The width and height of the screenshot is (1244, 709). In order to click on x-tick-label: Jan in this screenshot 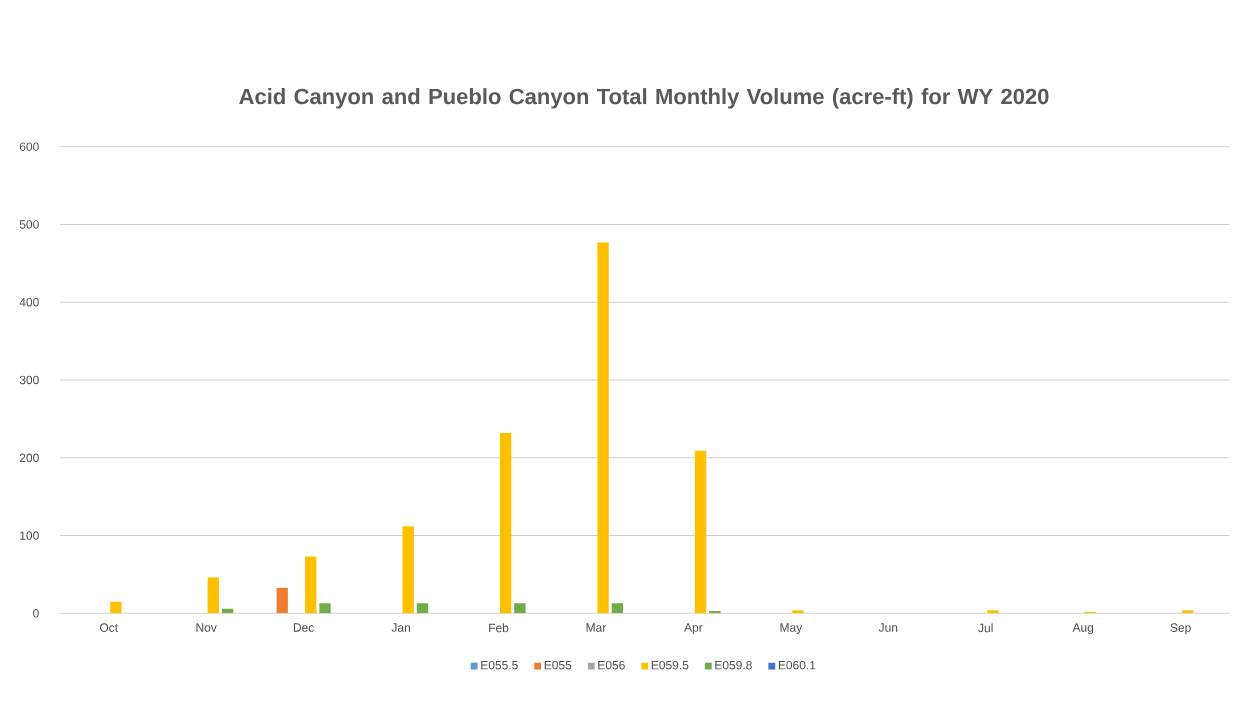, I will do `click(400, 627)`.